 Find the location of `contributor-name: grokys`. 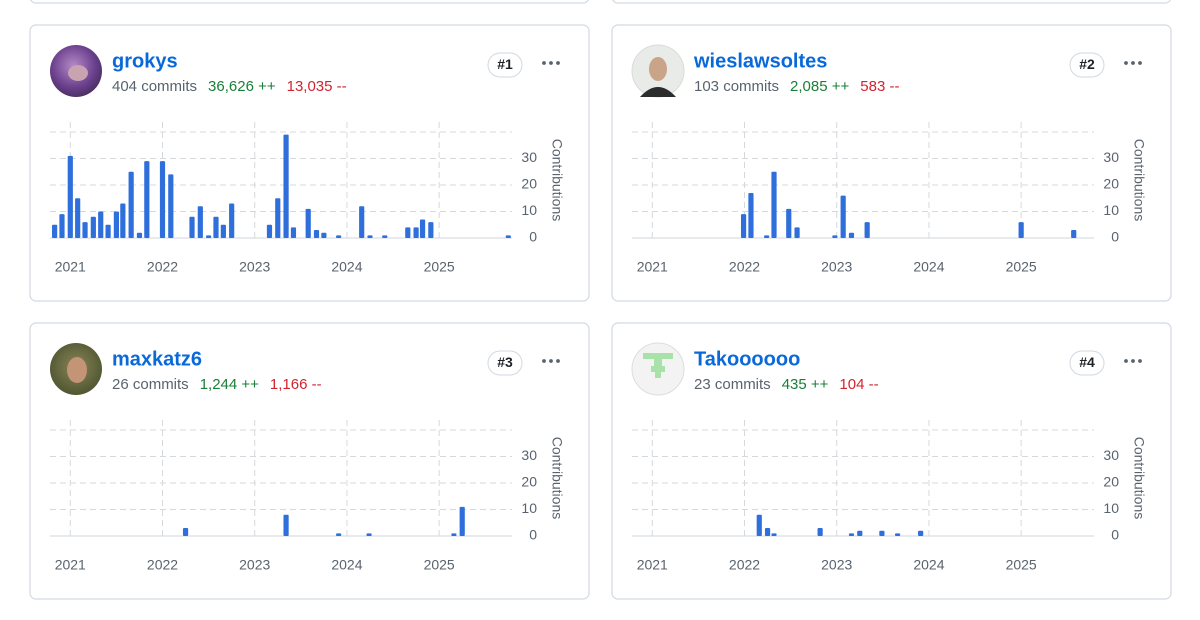

contributor-name: grokys is located at coordinates (145, 61).